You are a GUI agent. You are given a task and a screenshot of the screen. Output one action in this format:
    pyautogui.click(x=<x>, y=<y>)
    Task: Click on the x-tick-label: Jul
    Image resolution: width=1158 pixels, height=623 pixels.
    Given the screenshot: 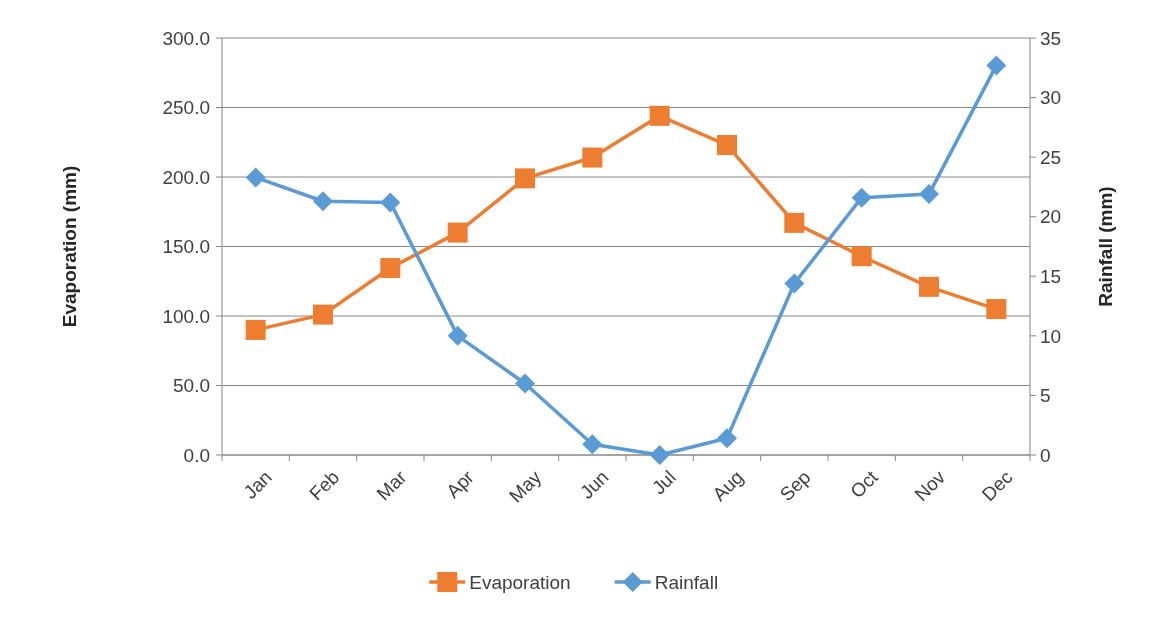 What is the action you would take?
    pyautogui.click(x=663, y=482)
    